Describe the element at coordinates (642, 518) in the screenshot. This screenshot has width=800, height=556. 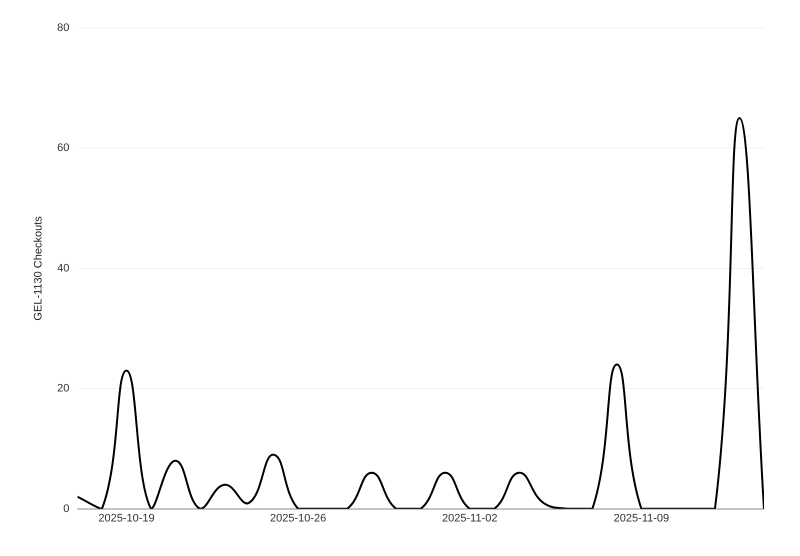
I see `x-tick-label: 2025-11-09` at that location.